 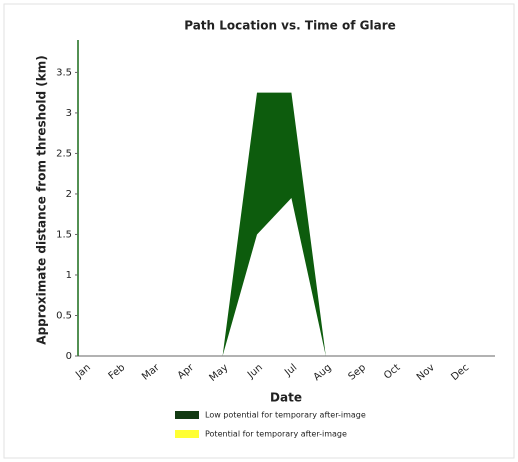 What do you see at coordinates (69, 194) in the screenshot?
I see `y-tick-label: 2` at bounding box center [69, 194].